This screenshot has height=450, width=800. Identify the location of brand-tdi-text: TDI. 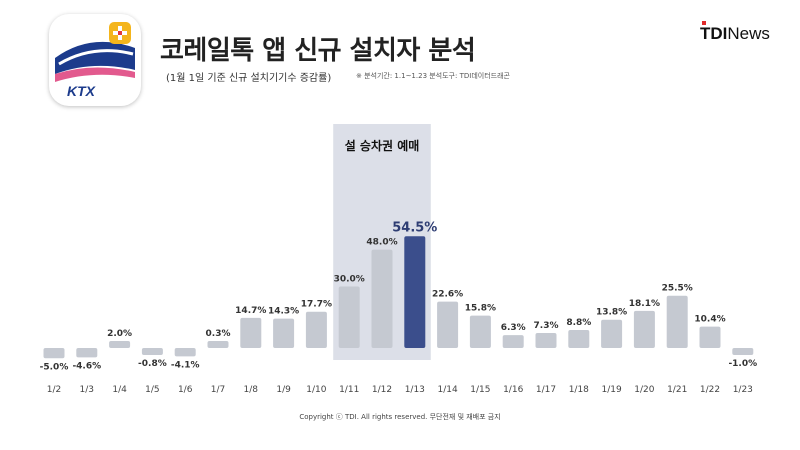
(714, 33).